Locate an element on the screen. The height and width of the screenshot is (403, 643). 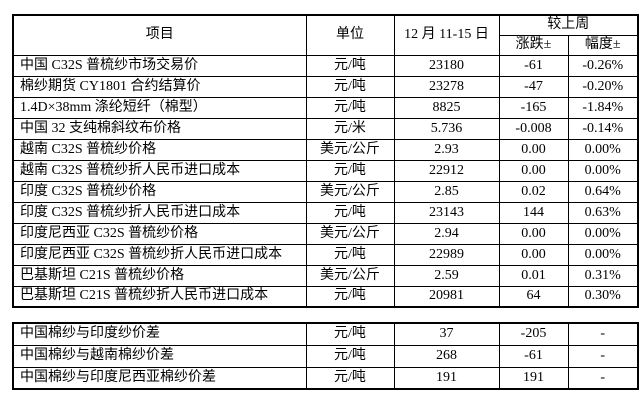
pct-cell: 0.64% is located at coordinates (603, 191).